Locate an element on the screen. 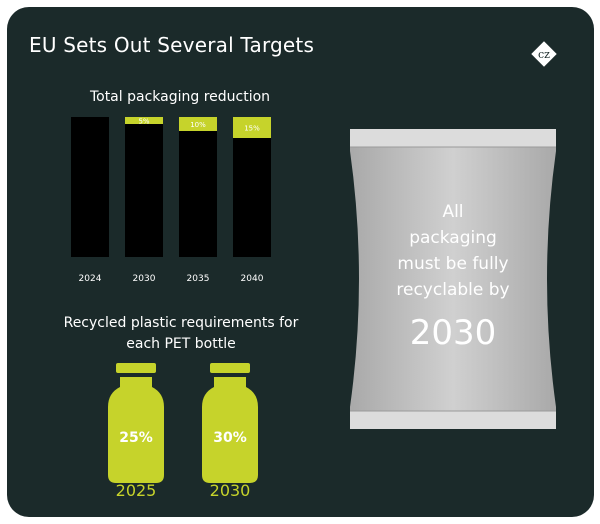 This screenshot has height=524, width=600. cz-diamond-logo-icon: cz is located at coordinates (544, 54).